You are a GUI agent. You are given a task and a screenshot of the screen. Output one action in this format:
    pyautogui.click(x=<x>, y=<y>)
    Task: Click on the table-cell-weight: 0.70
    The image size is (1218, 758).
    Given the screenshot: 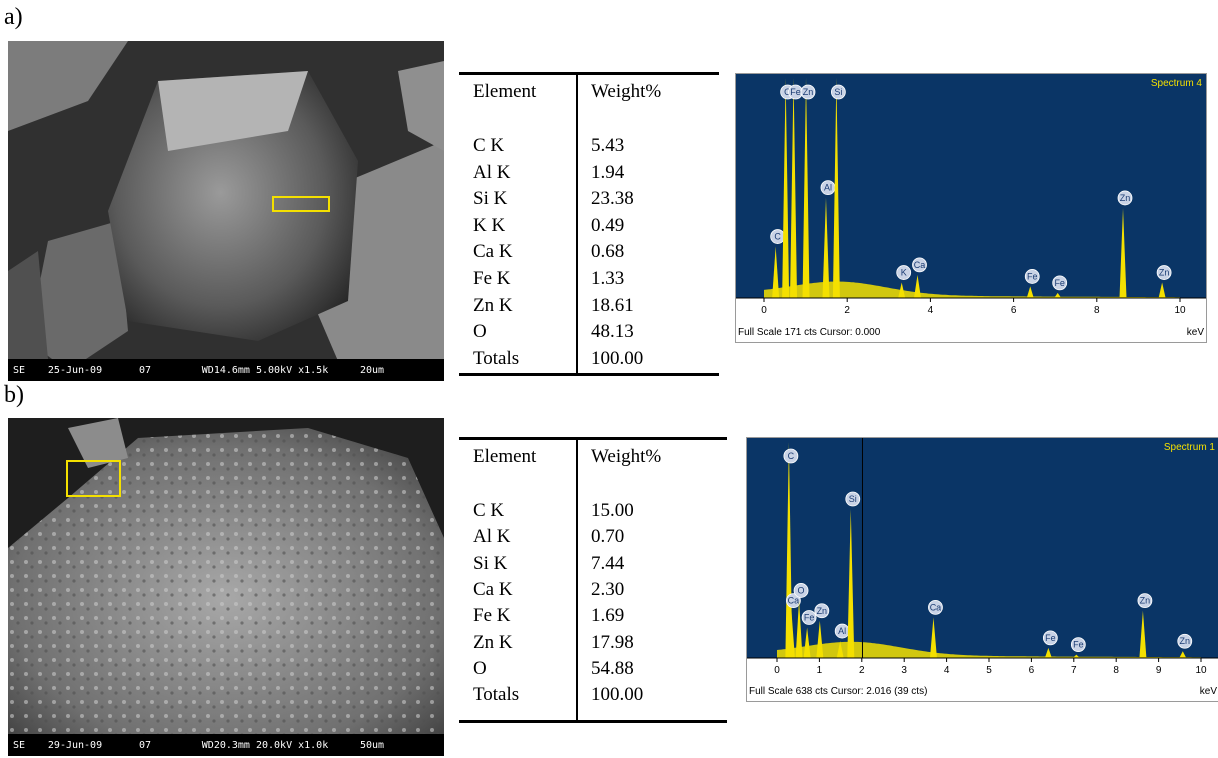 What is the action you would take?
    pyautogui.click(x=608, y=537)
    